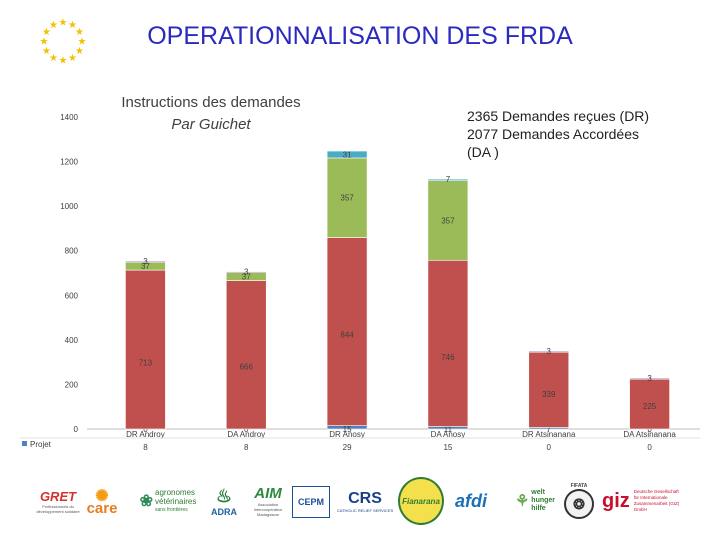  I want to click on fianarana-logo-text: Fianarana, so click(421, 501).